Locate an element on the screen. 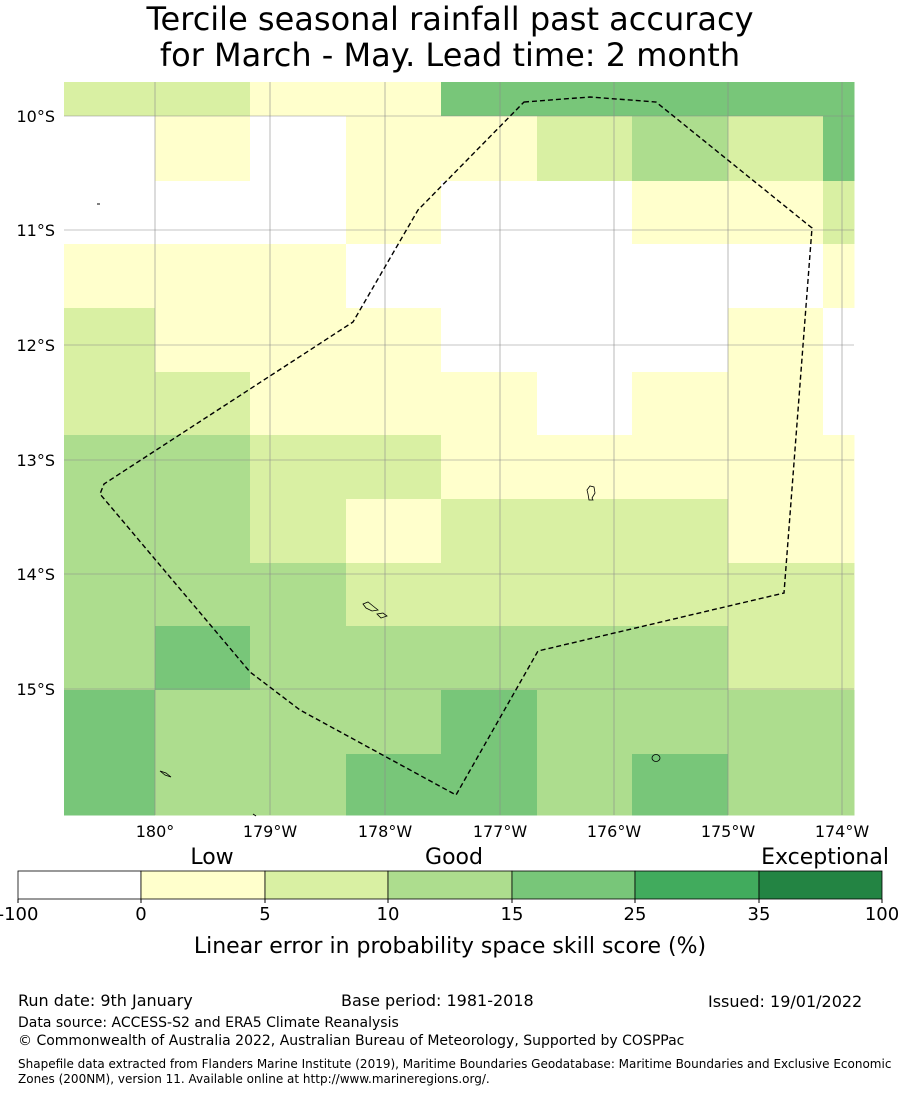 The width and height of the screenshot is (900, 1095). colorbar-tick-label: 10 is located at coordinates (388, 914).